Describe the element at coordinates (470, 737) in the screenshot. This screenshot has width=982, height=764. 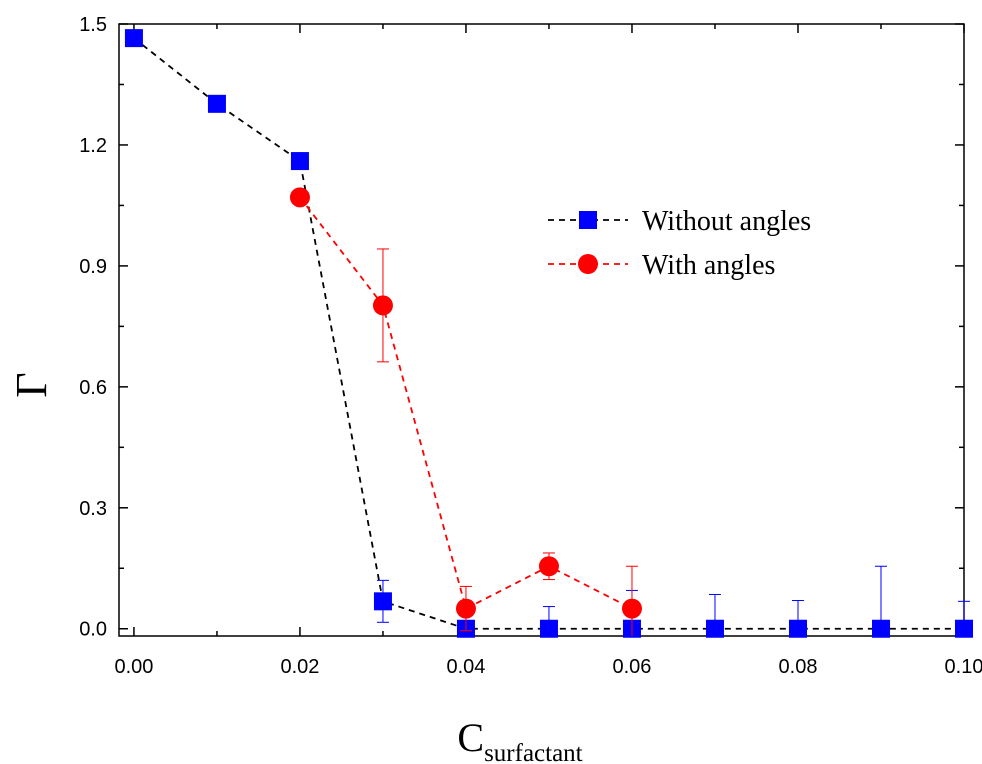
I see `x-axis-title-main: C` at that location.